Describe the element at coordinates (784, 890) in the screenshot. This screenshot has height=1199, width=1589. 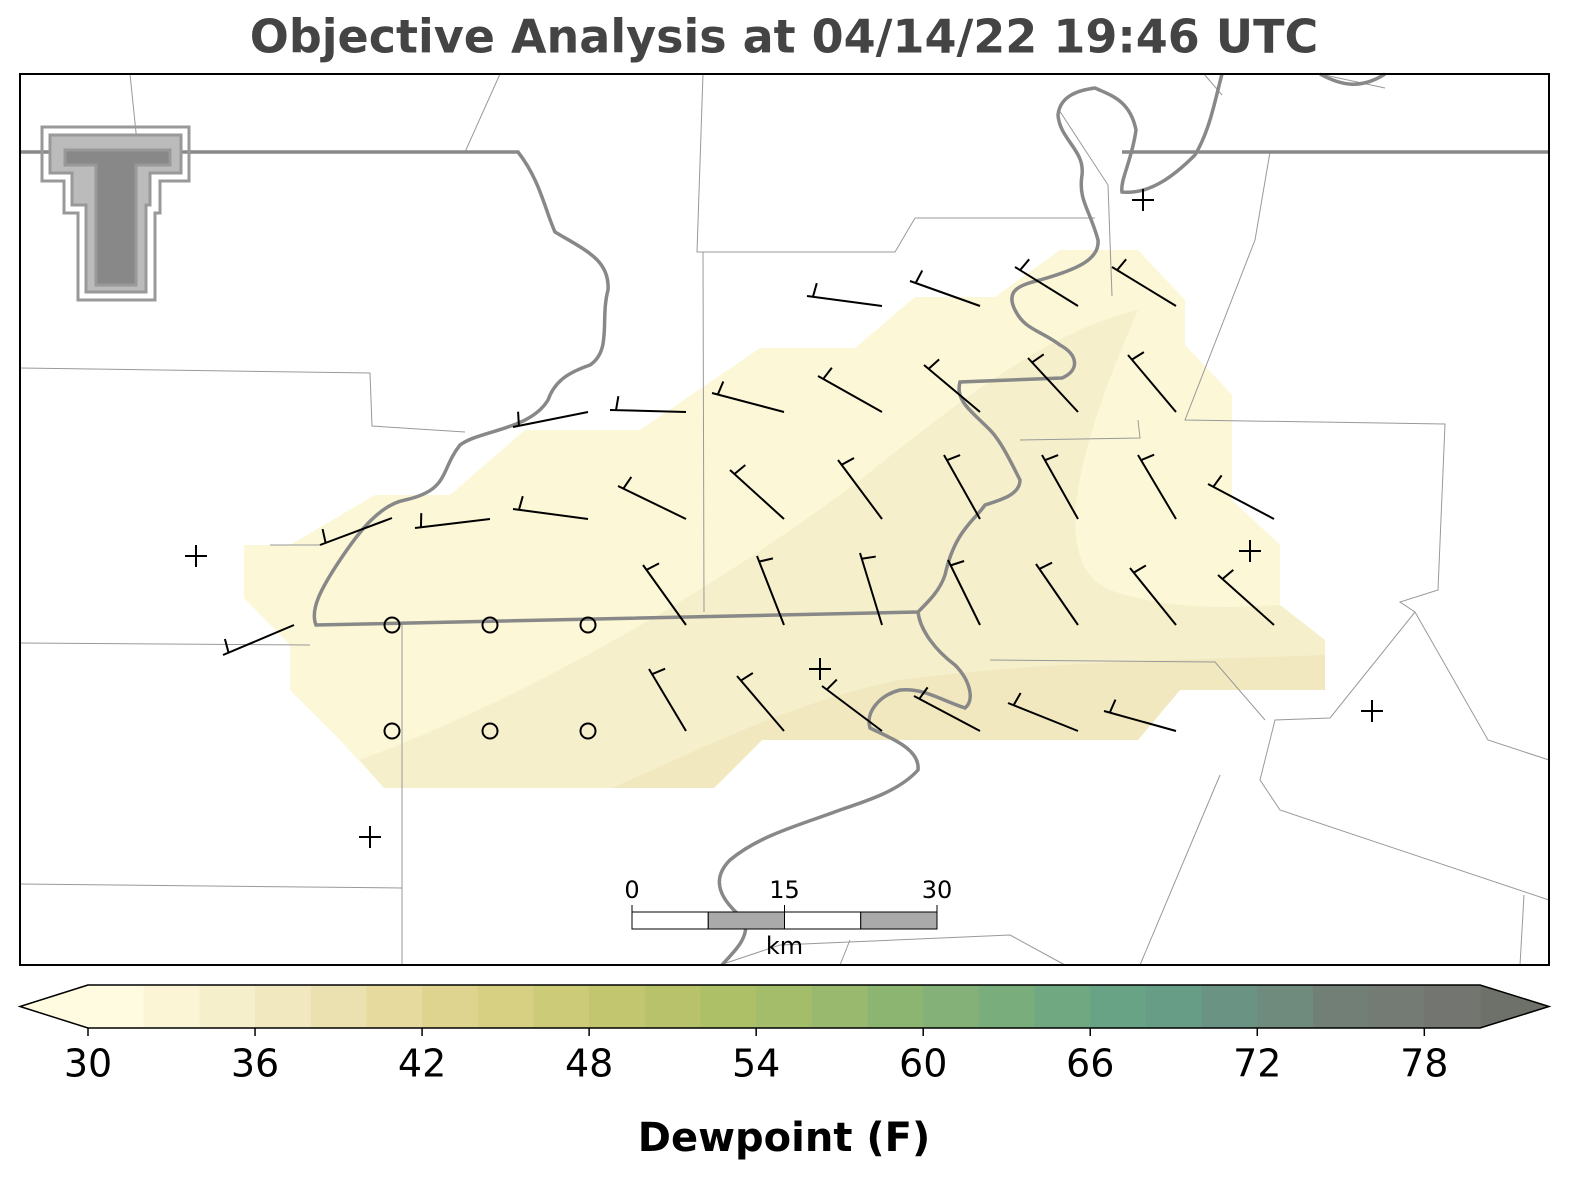
I see `scale-label: 15` at that location.